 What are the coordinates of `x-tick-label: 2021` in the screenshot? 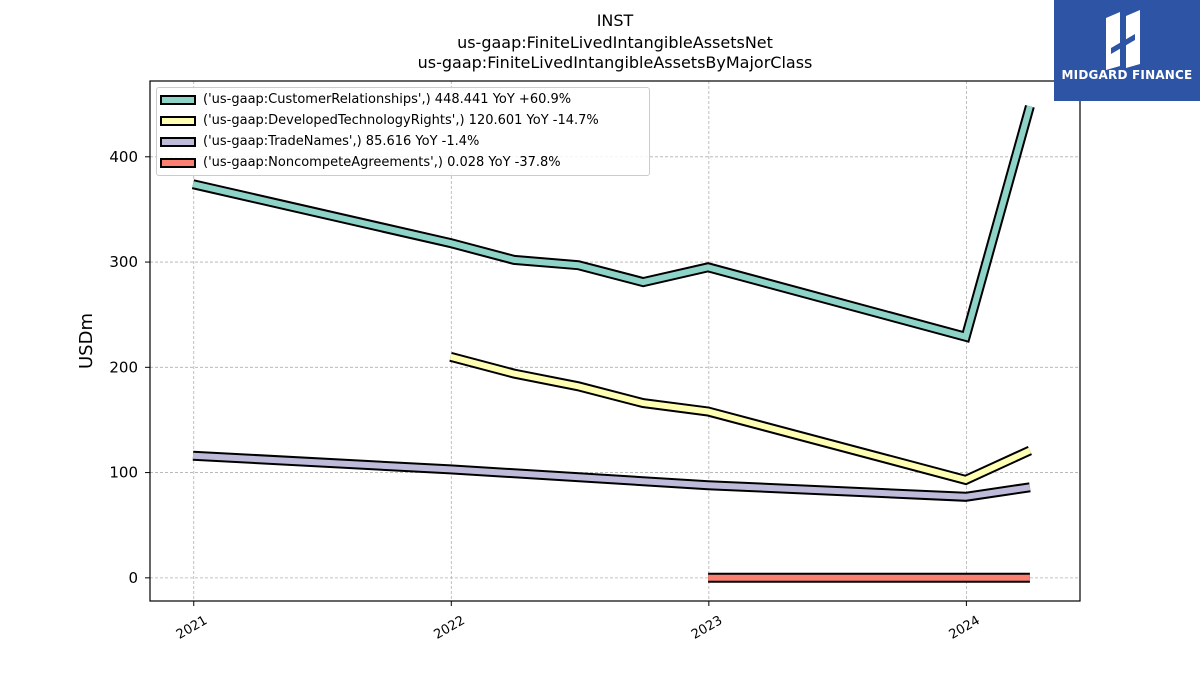 It's located at (192, 628).